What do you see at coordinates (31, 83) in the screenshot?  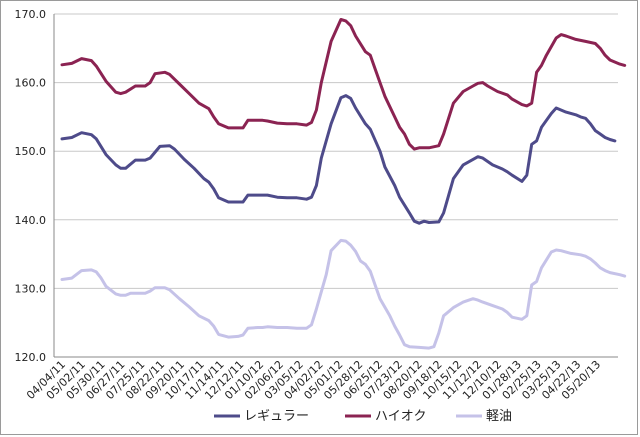 I see `y-tick-label: 160.0` at bounding box center [31, 83].